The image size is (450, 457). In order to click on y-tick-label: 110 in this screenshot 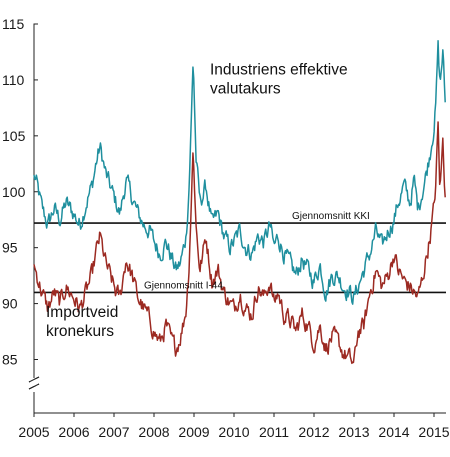, I will do `click(13, 80)`.